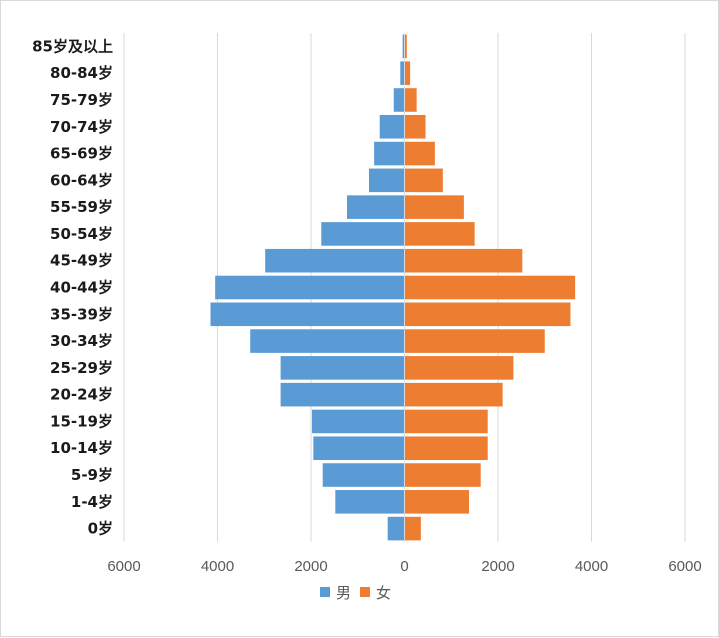  I want to click on category-label: 55-59岁, so click(81, 207).